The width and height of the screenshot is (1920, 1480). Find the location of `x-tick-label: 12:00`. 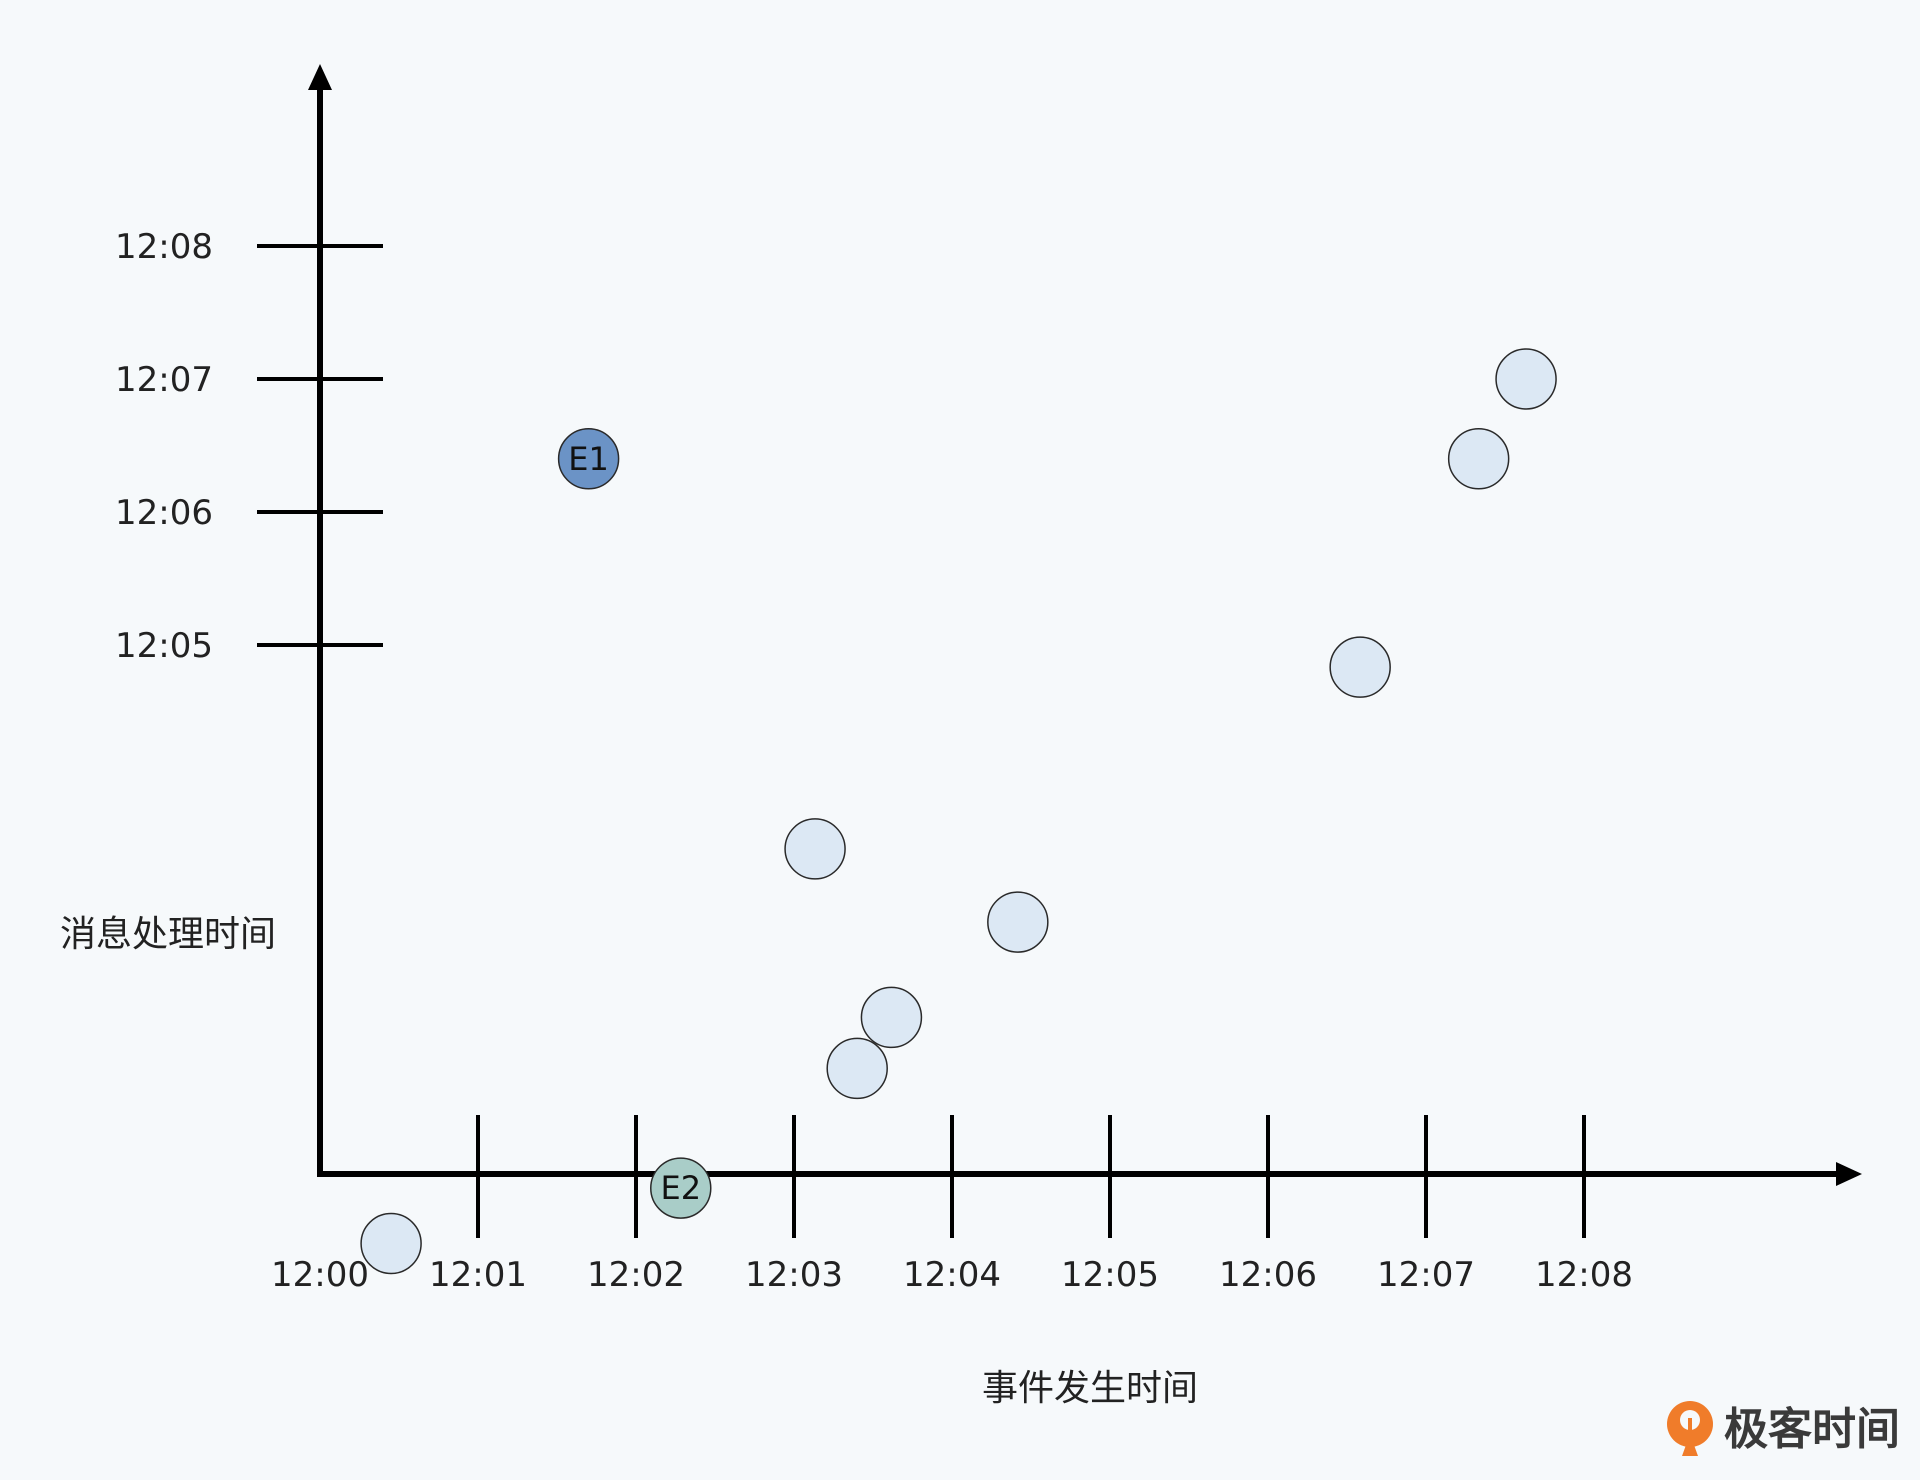

x-tick-label: 12:00 is located at coordinates (320, 1275).